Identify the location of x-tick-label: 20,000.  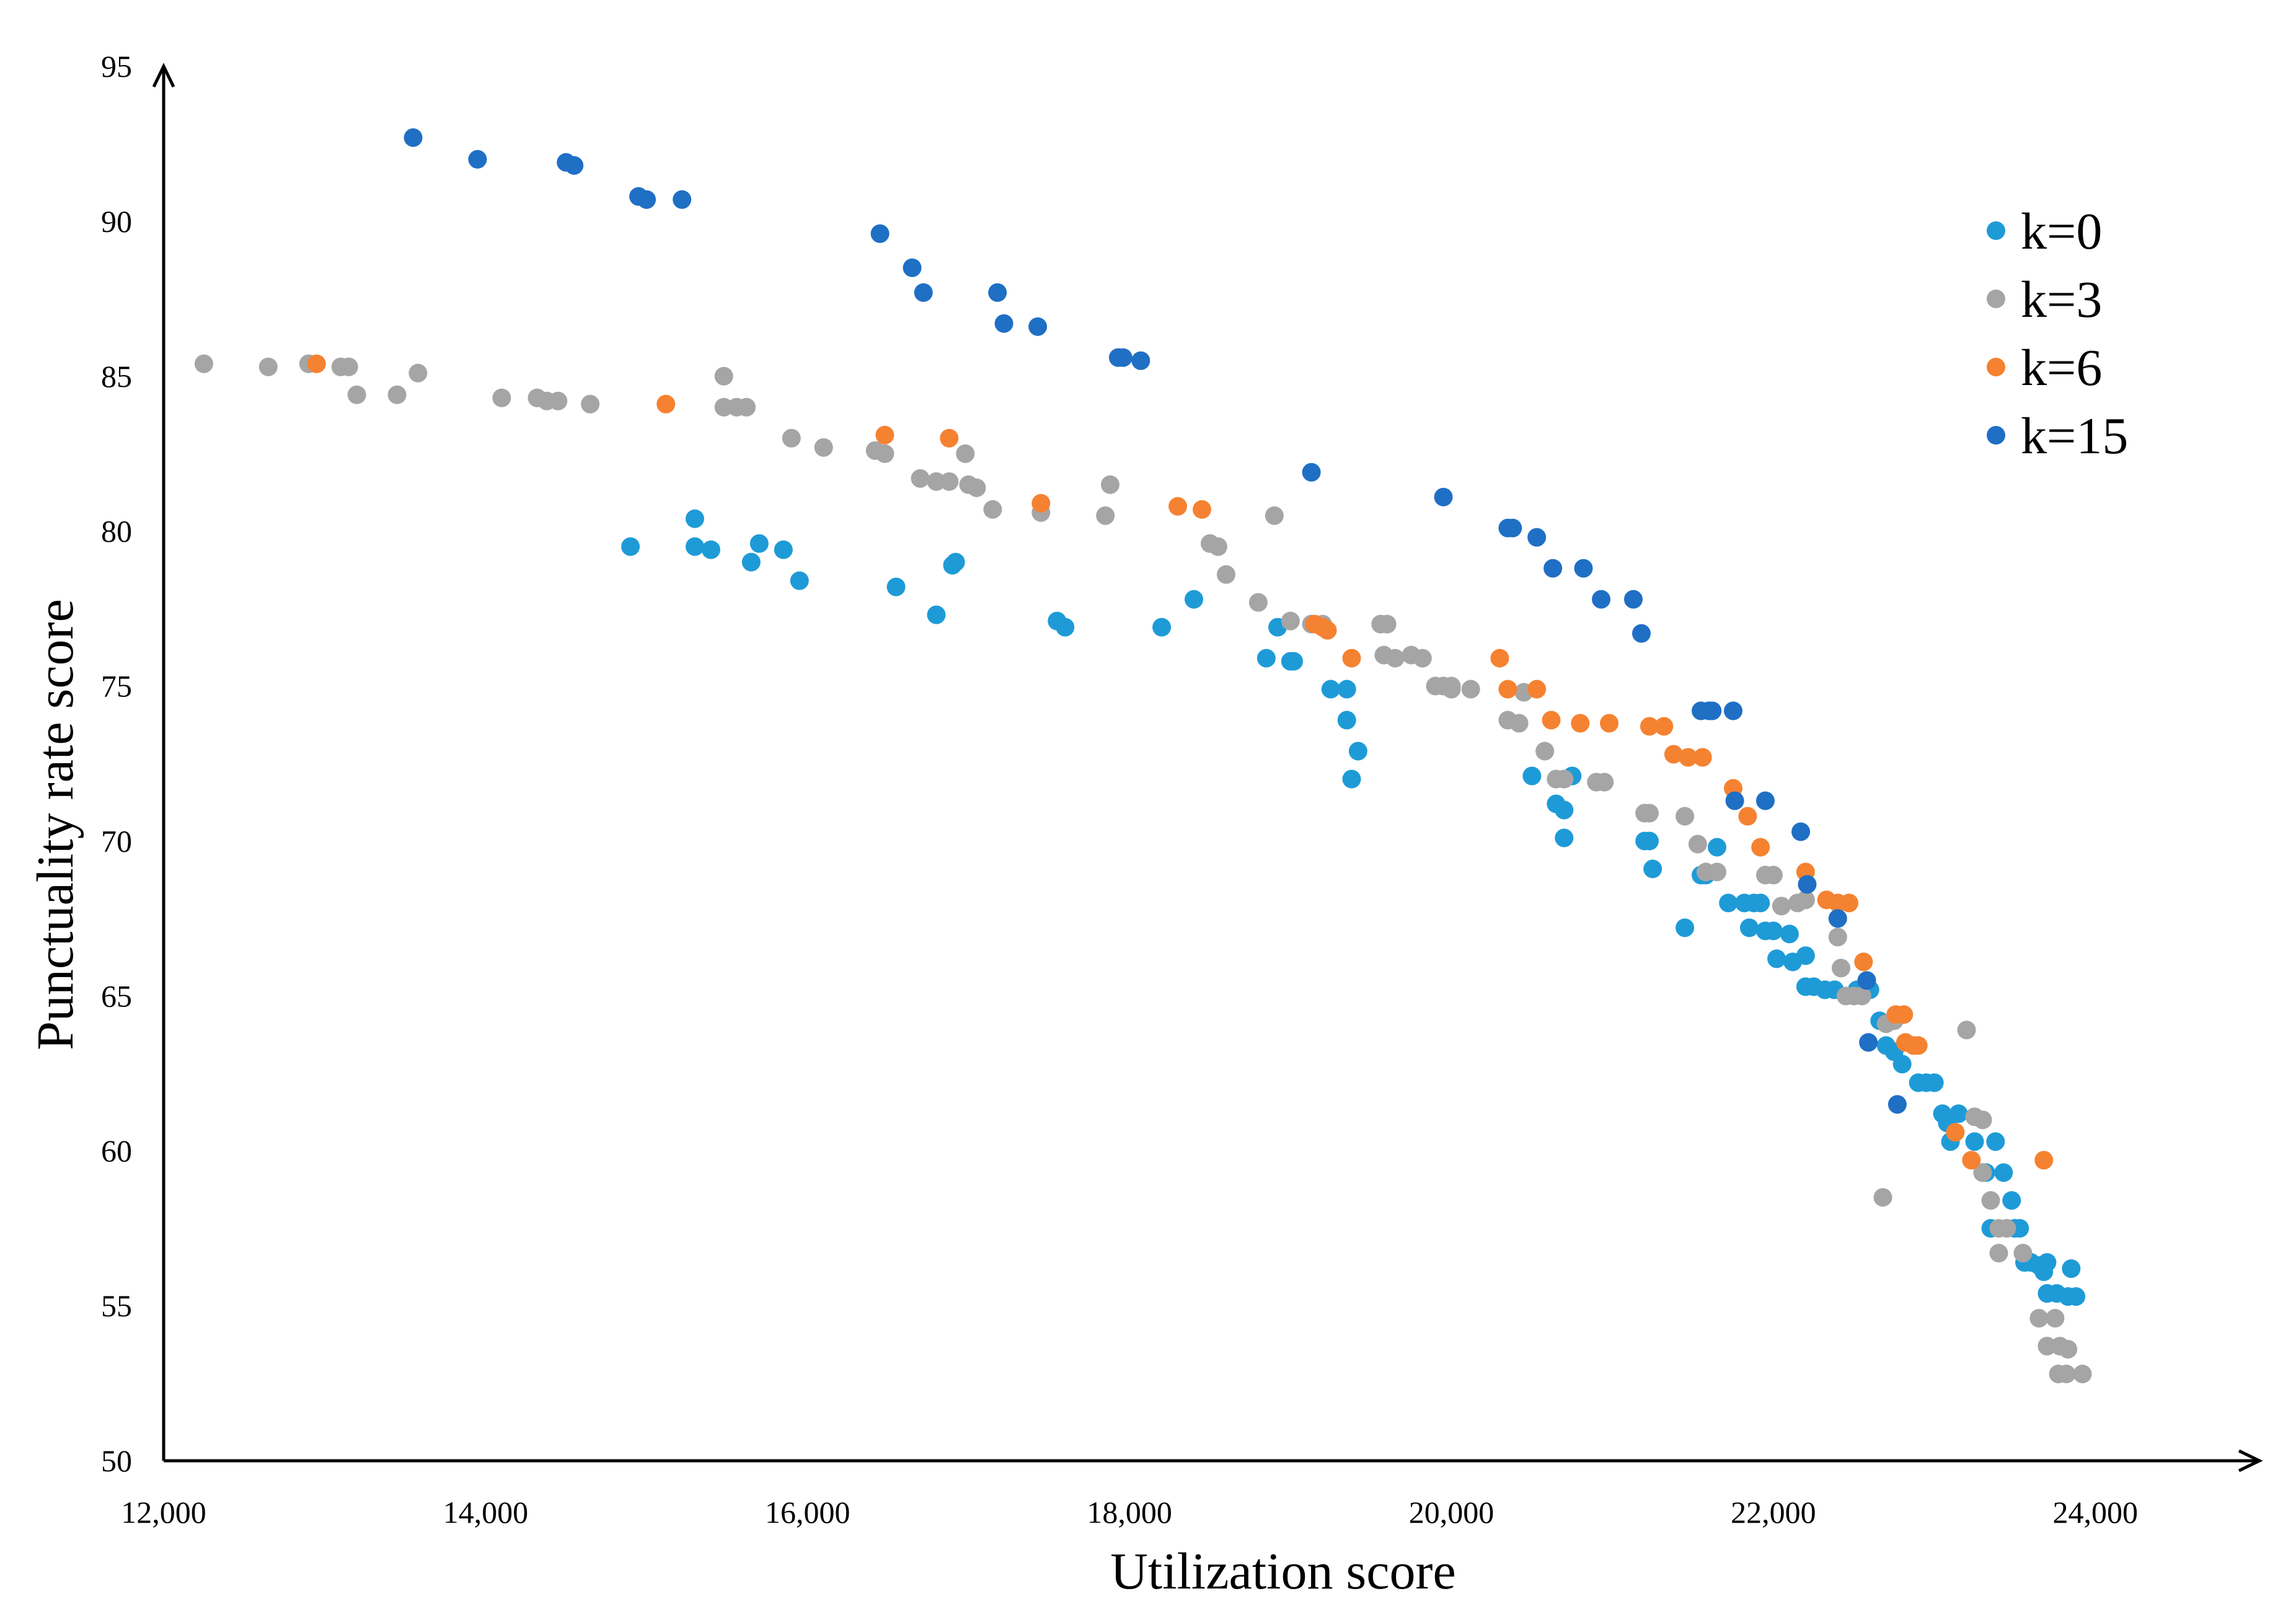
(1452, 1512).